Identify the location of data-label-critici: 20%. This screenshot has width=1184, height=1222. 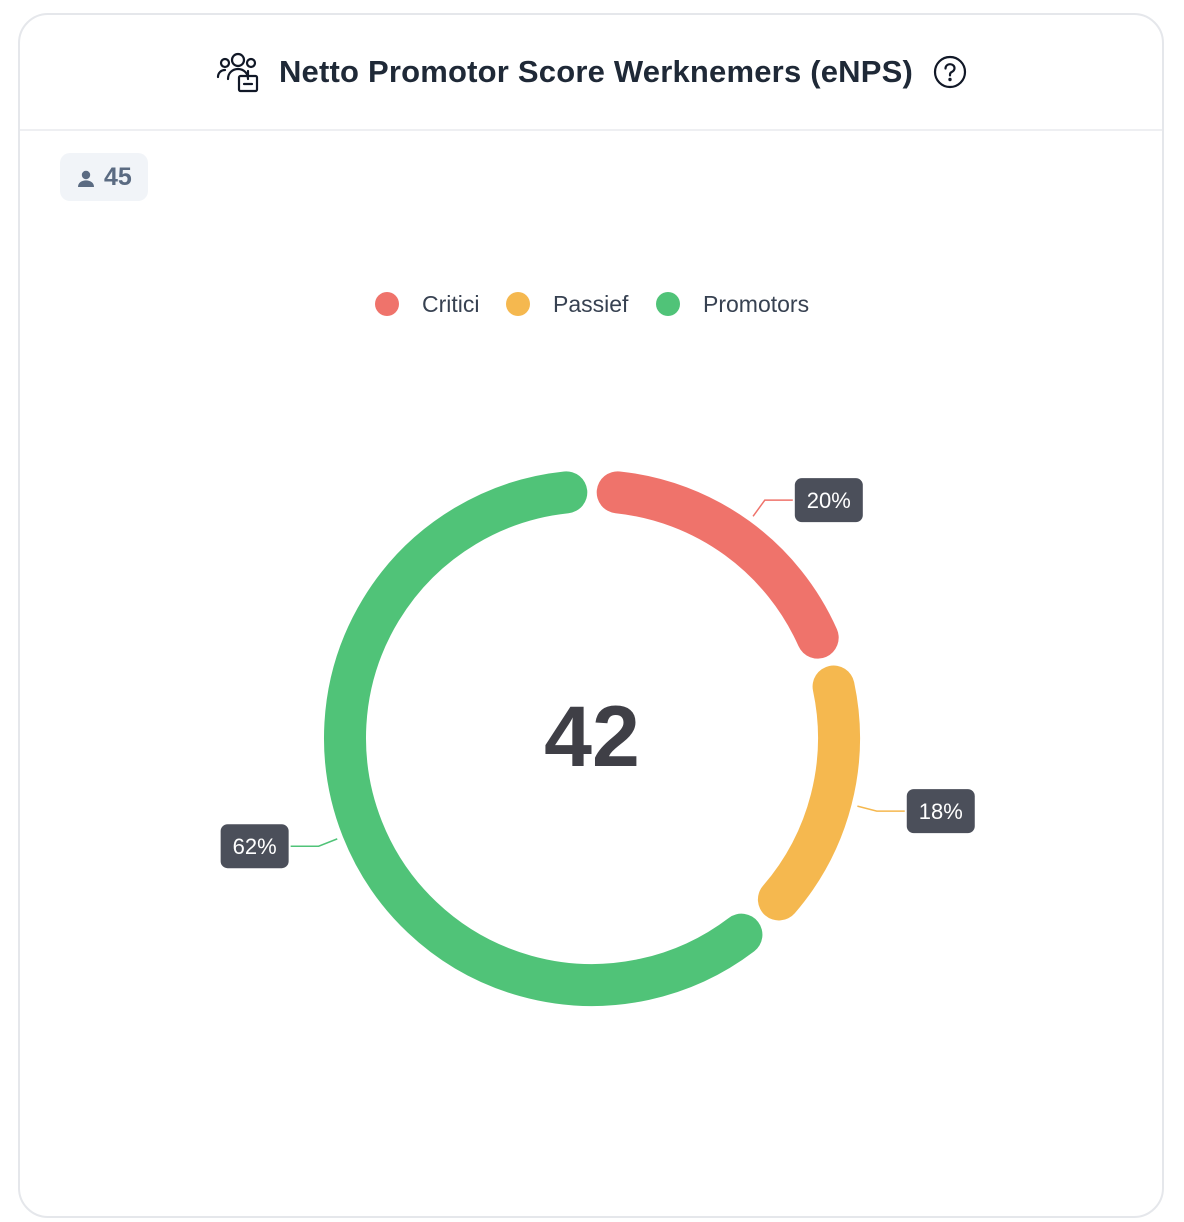
(829, 500).